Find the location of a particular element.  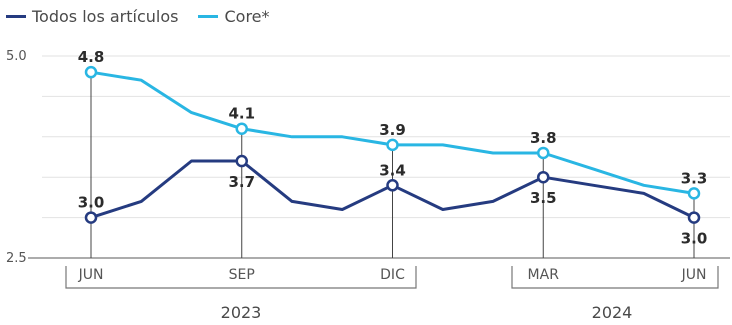

legend-label-todos: Todos los artículos is located at coordinates (105, 16).